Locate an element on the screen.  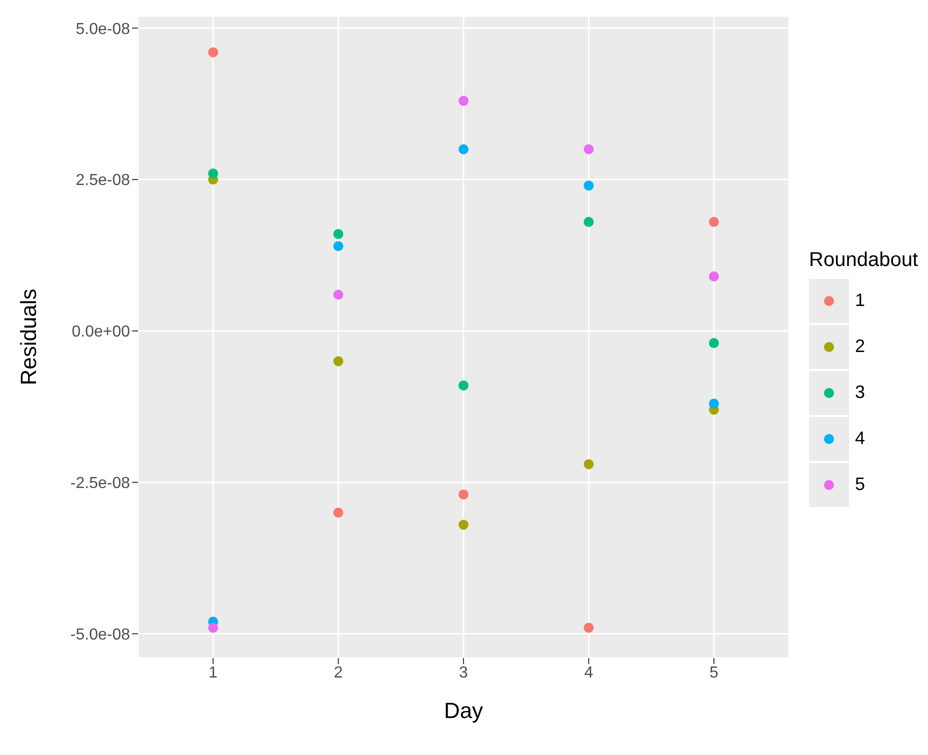
legend-label: 3 is located at coordinates (860, 392).